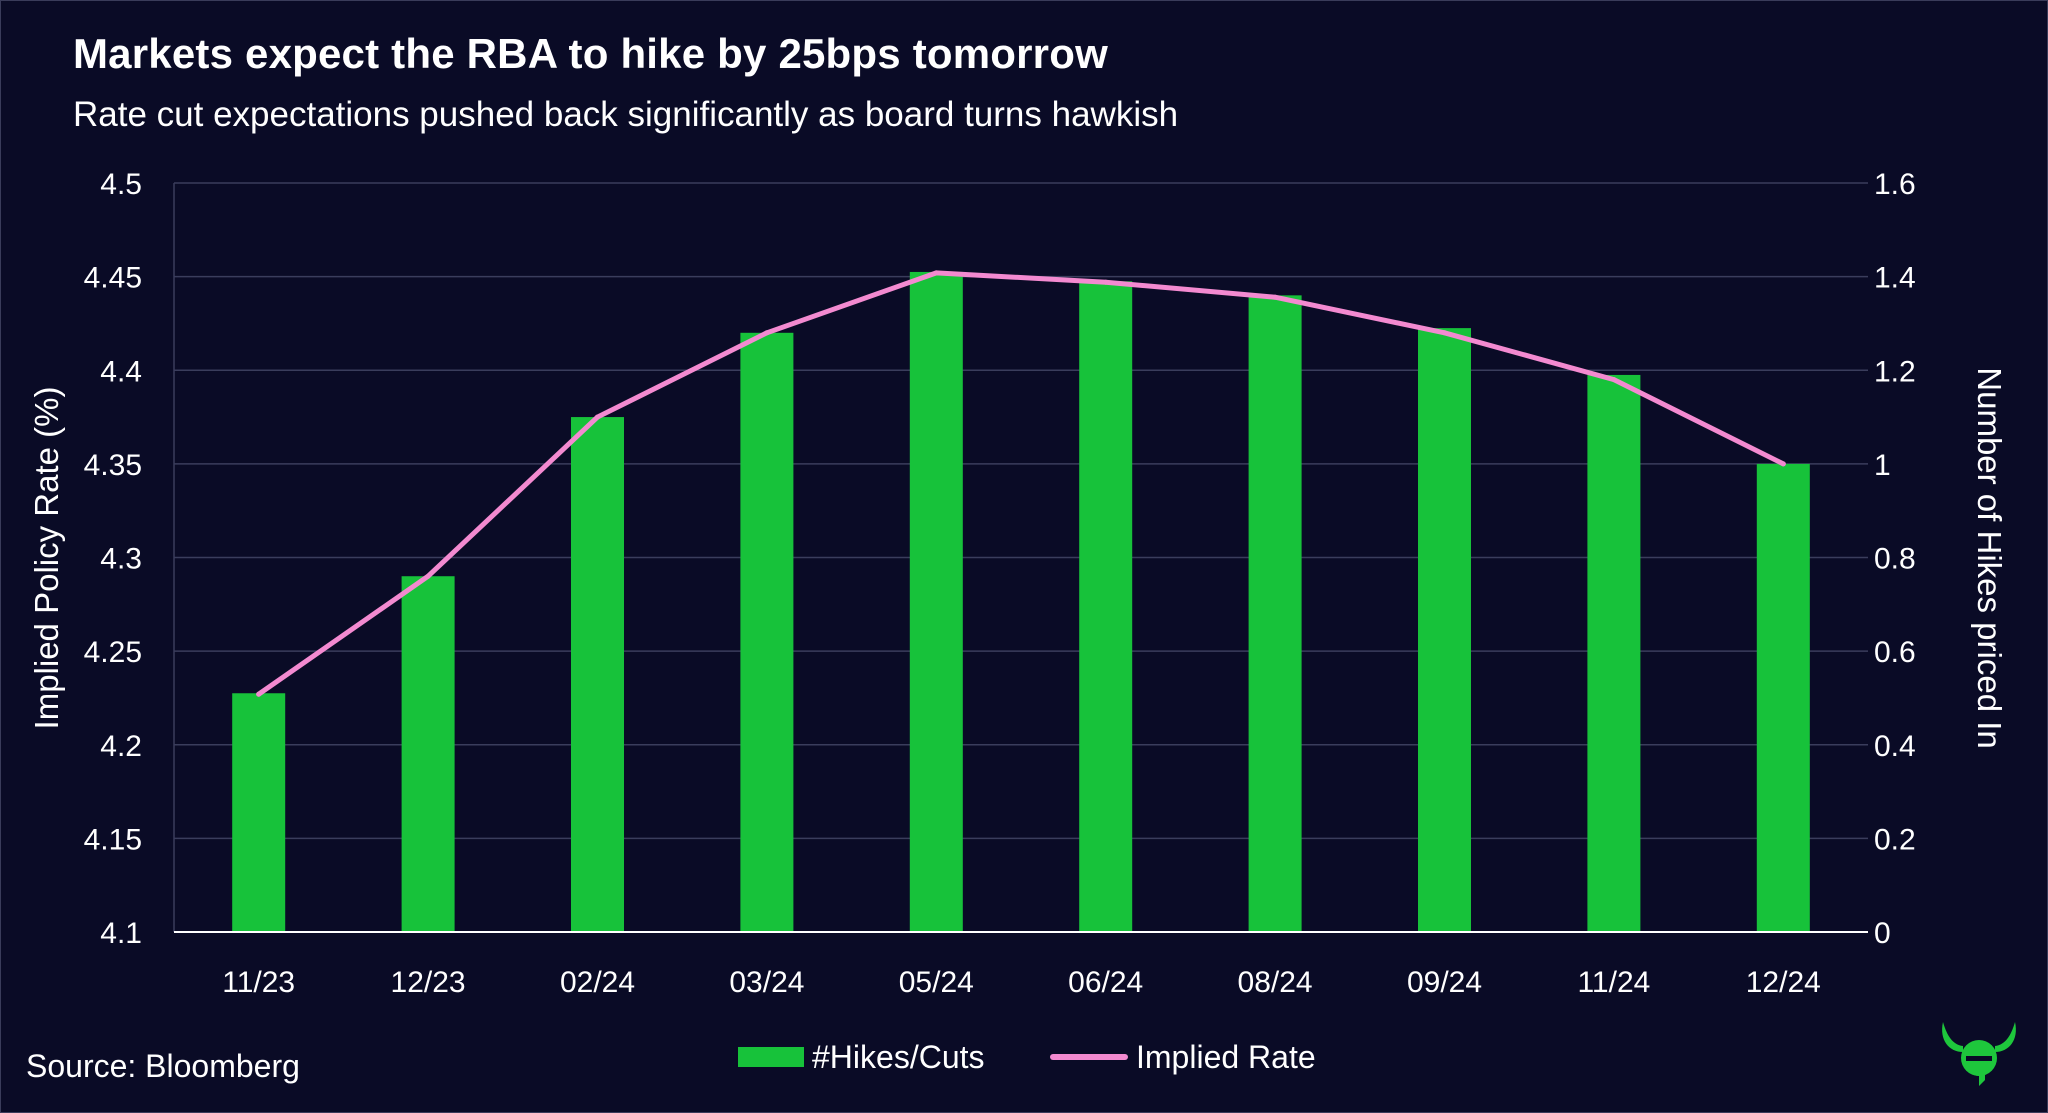 The image size is (2048, 1113). Describe the element at coordinates (1895, 278) in the screenshot. I see `y-tick-label-right: 1.4` at that location.